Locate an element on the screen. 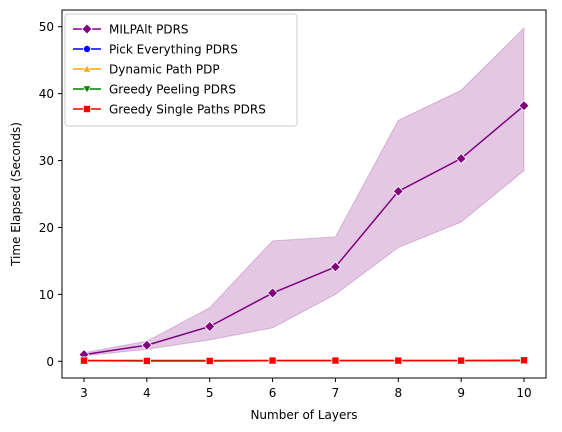 Image resolution: width=562 pixels, height=432 pixels. y-tick-label: 0 is located at coordinates (50, 362).